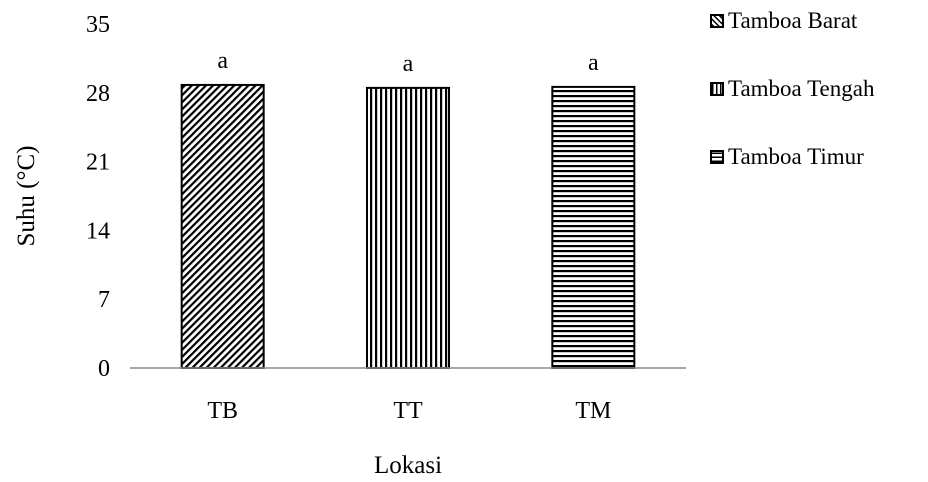 The height and width of the screenshot is (482, 928). I want to click on bar-tb, so click(222, 226).